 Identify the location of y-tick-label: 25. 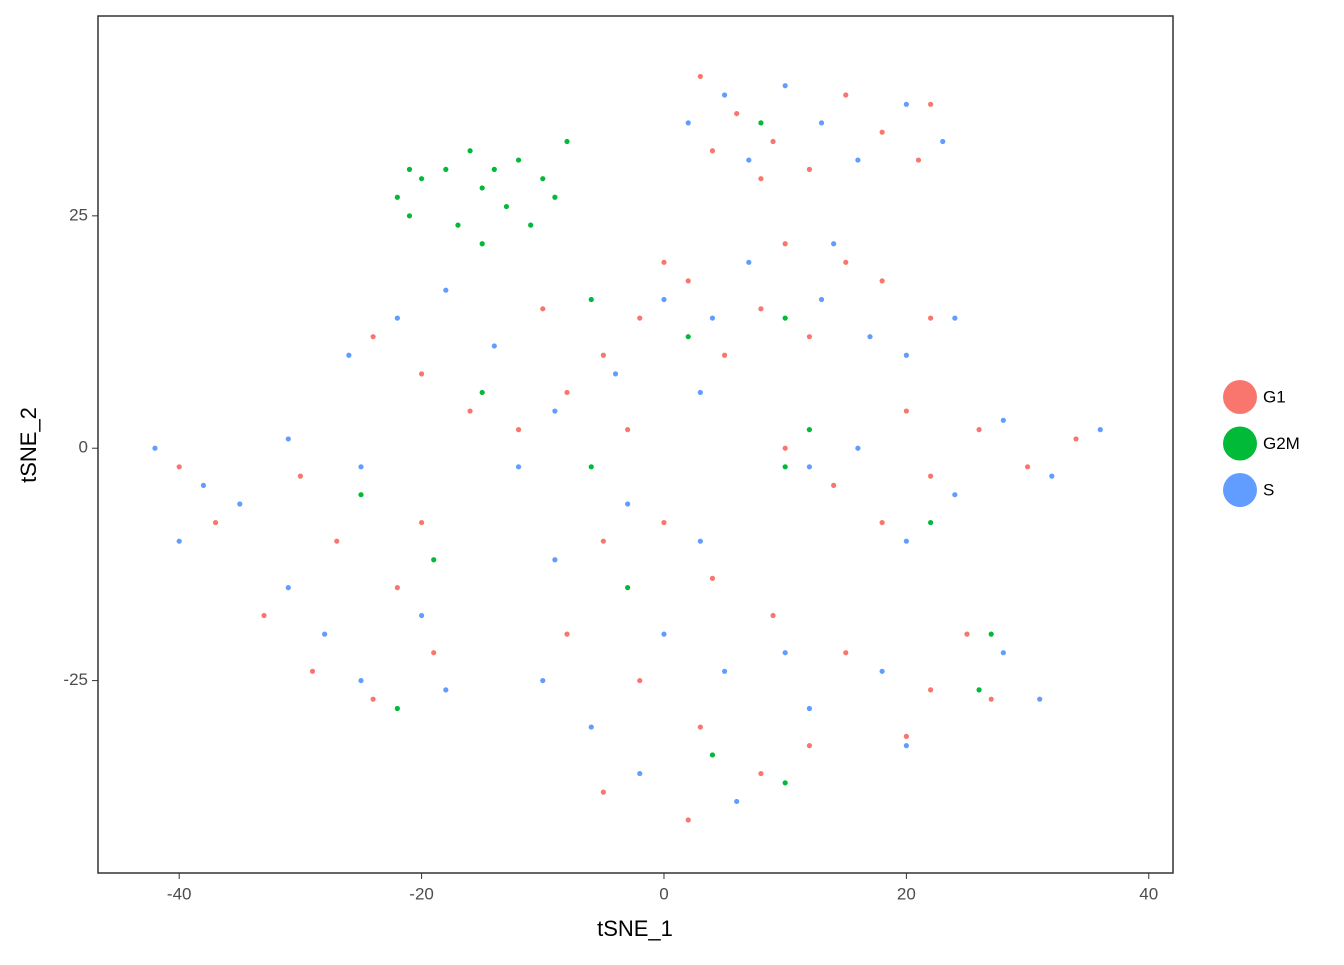
(78, 214).